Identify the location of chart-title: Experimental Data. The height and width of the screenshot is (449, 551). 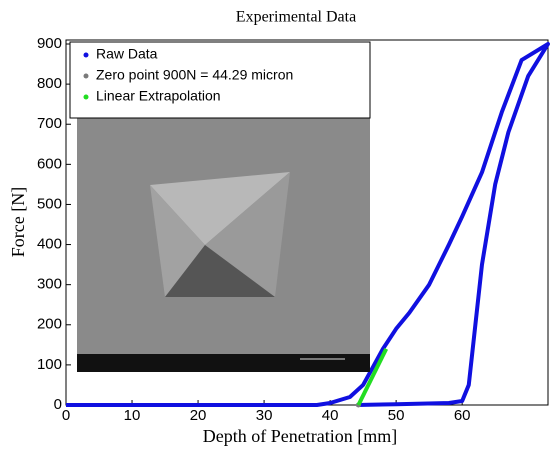
(296, 17).